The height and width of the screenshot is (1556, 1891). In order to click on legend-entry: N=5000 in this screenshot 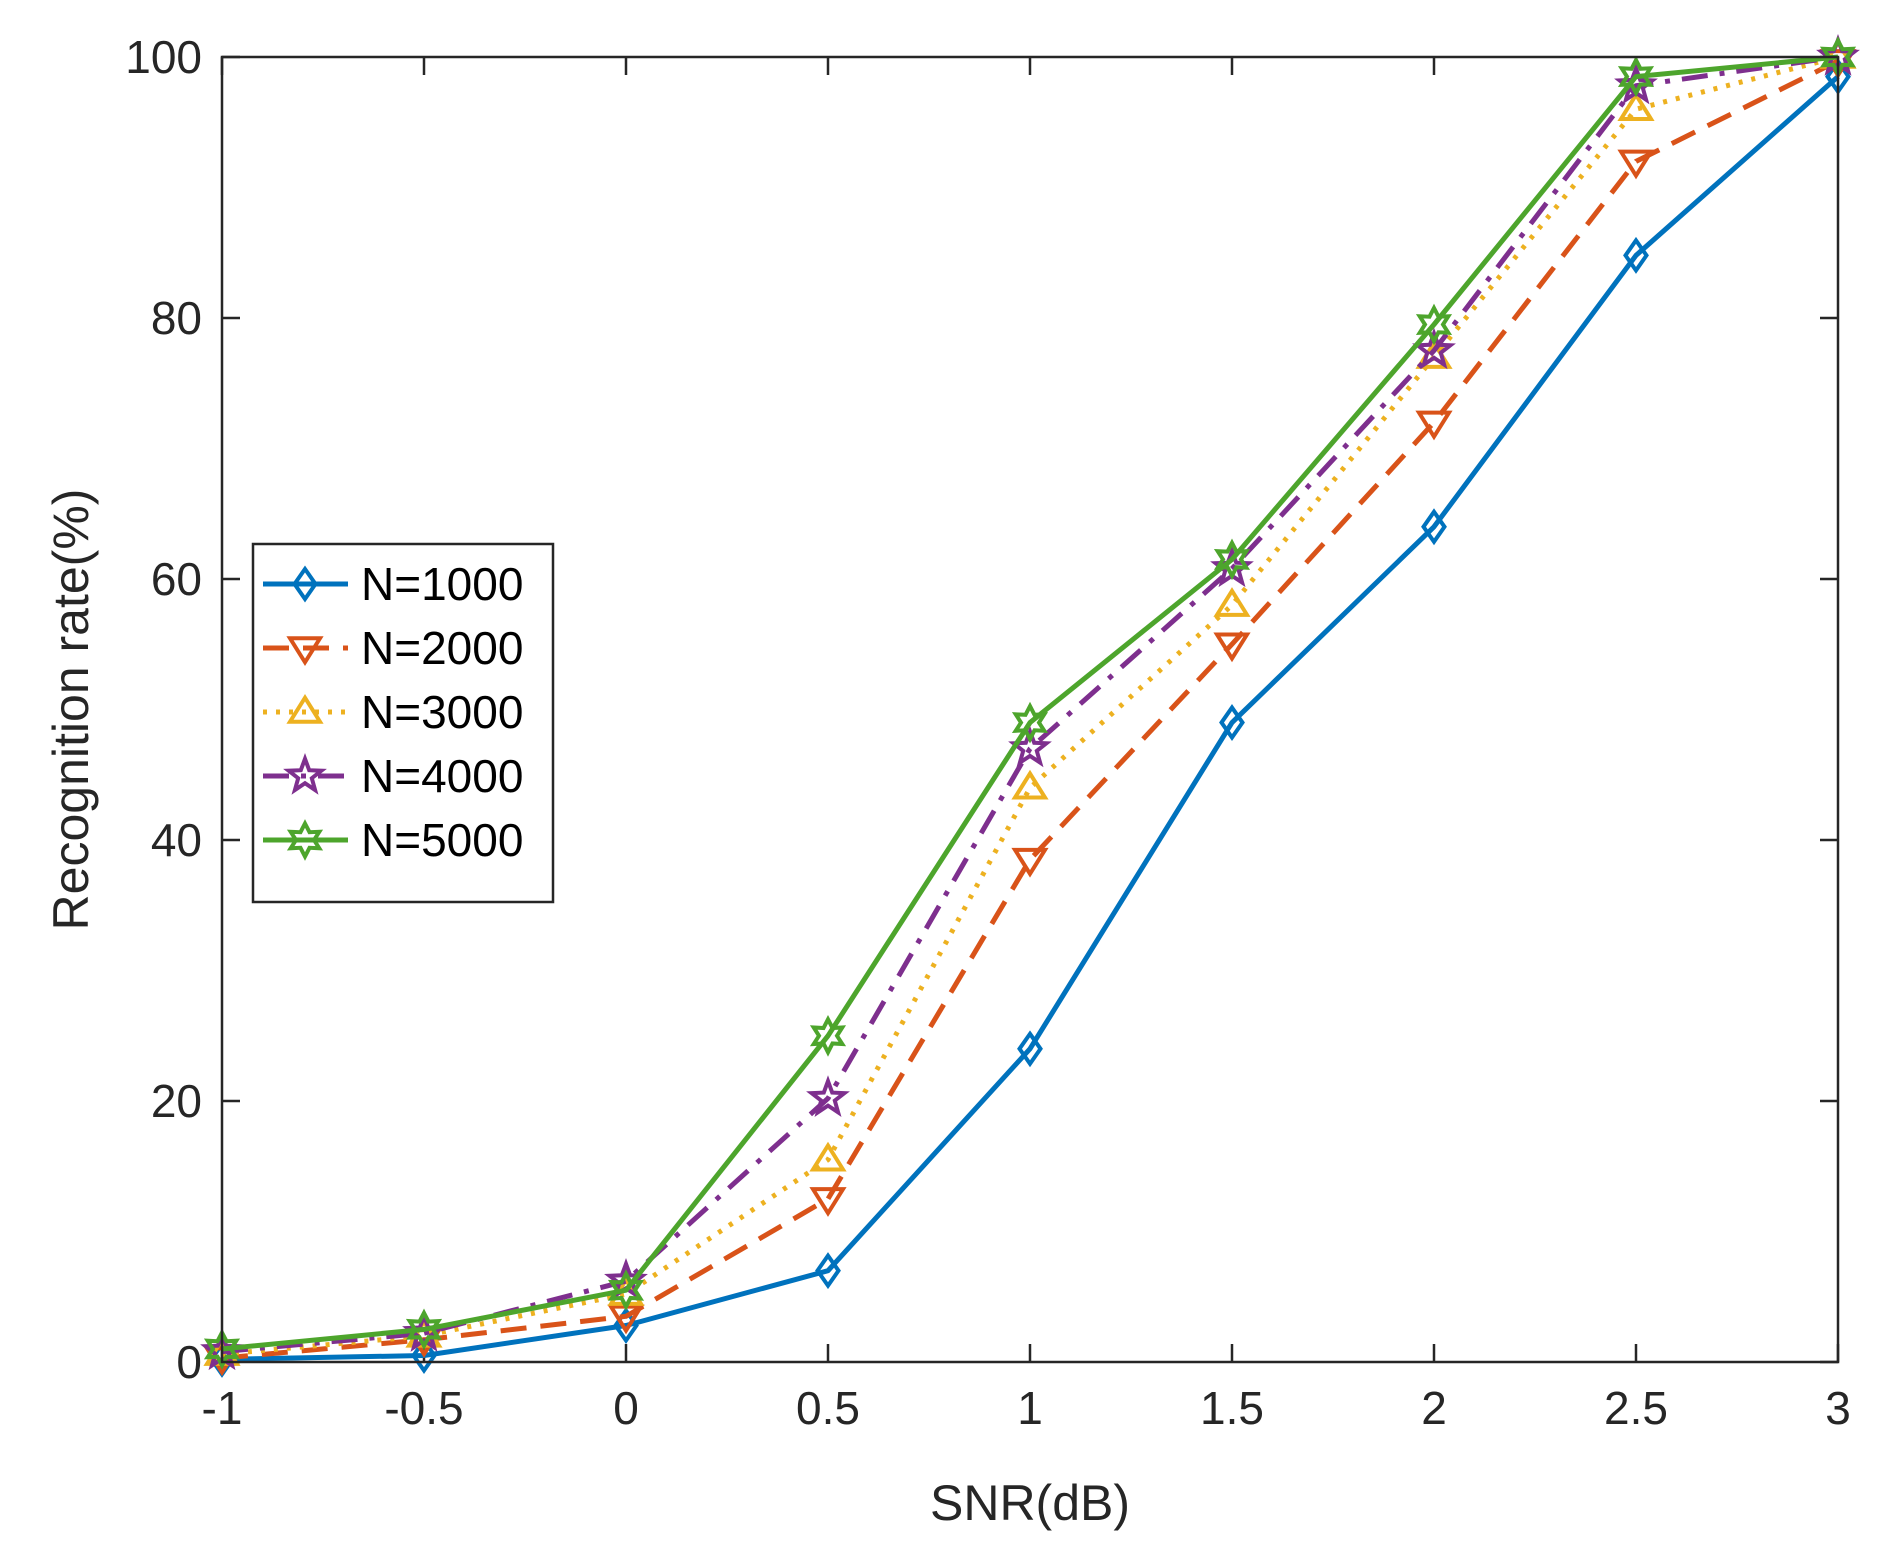, I will do `click(393, 840)`.